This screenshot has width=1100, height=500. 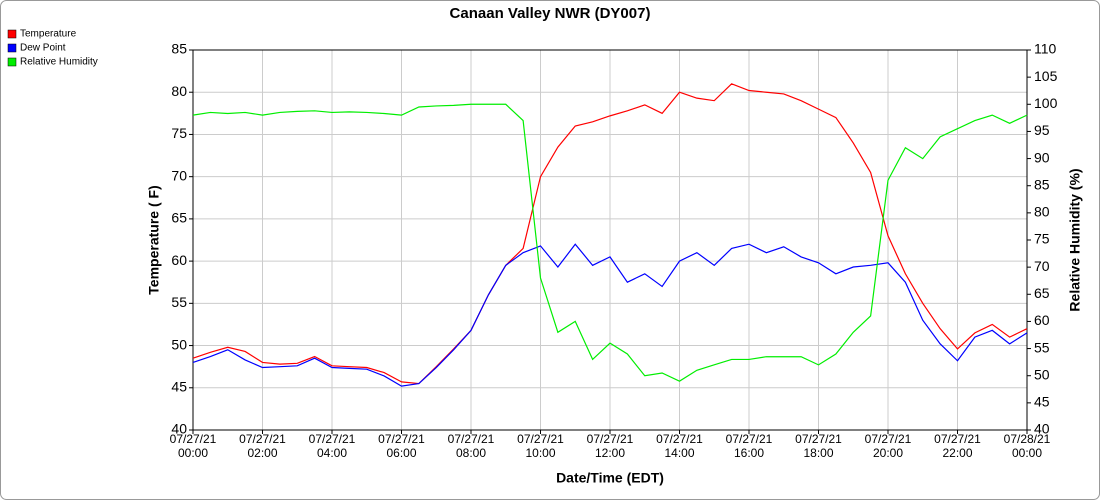 I want to click on y2-tick-label: 105, so click(x=1046, y=76).